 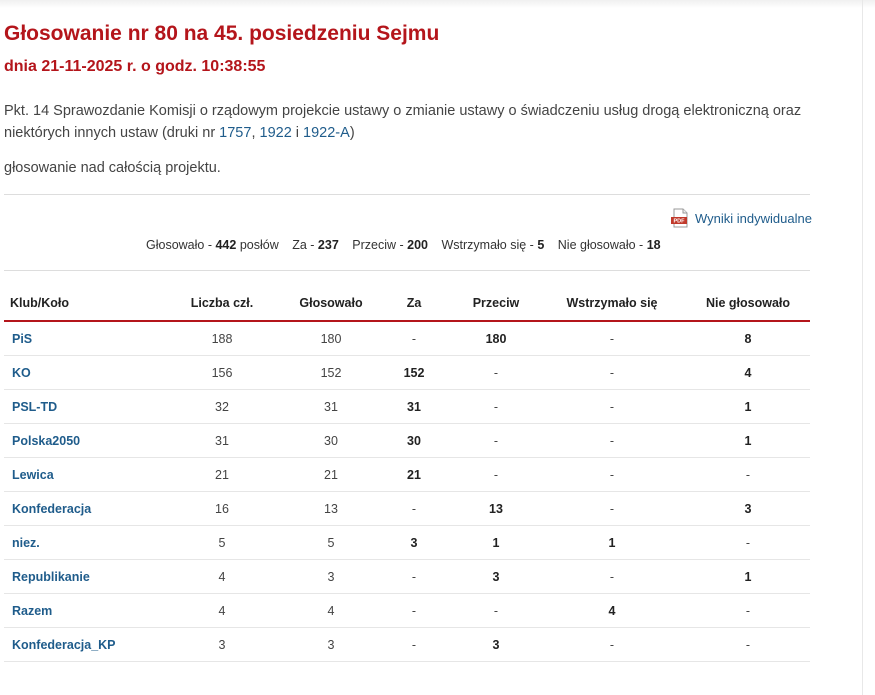 I want to click on vote-subject: głosowanie nad całością projektu., so click(x=112, y=168).